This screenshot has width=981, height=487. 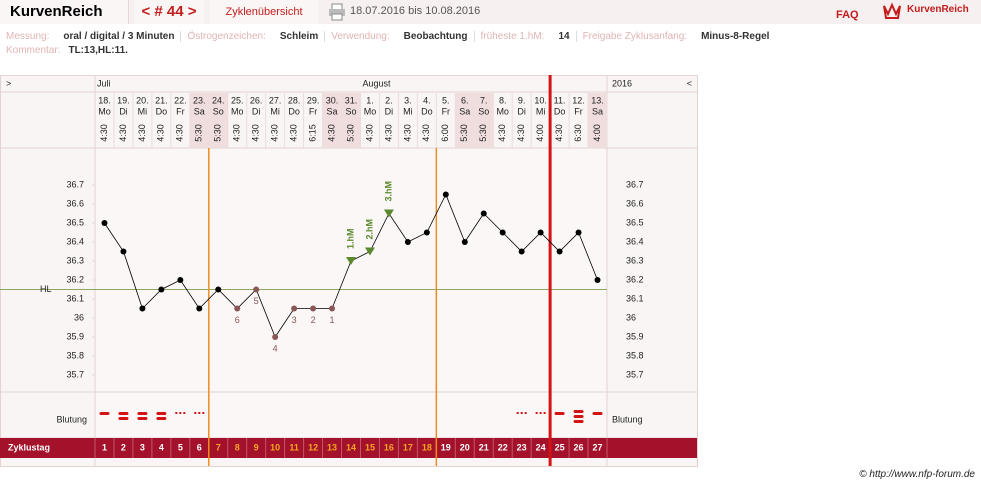 I want to click on info-value: oral / digital / 3 Minuten, so click(x=119, y=36).